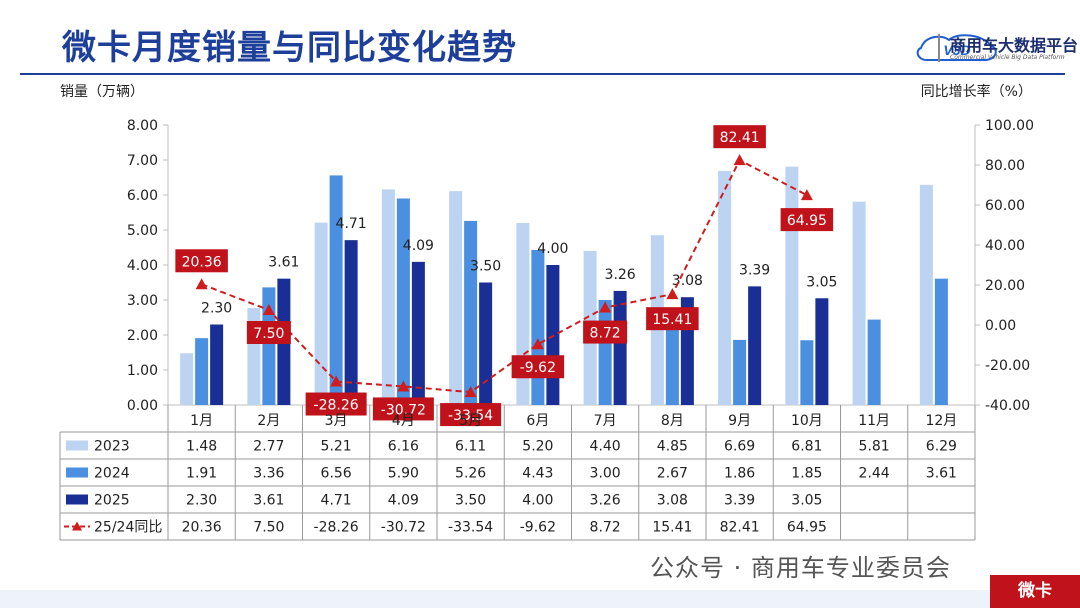  I want to click on yoy-callout-label: 64.95, so click(807, 221).